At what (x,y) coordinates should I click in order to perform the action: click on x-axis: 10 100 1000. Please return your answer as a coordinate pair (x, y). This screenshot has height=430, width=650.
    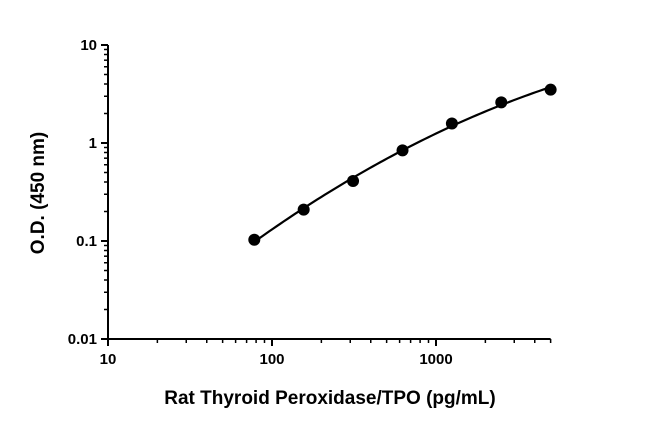
    Looking at the image, I should click on (326, 353).